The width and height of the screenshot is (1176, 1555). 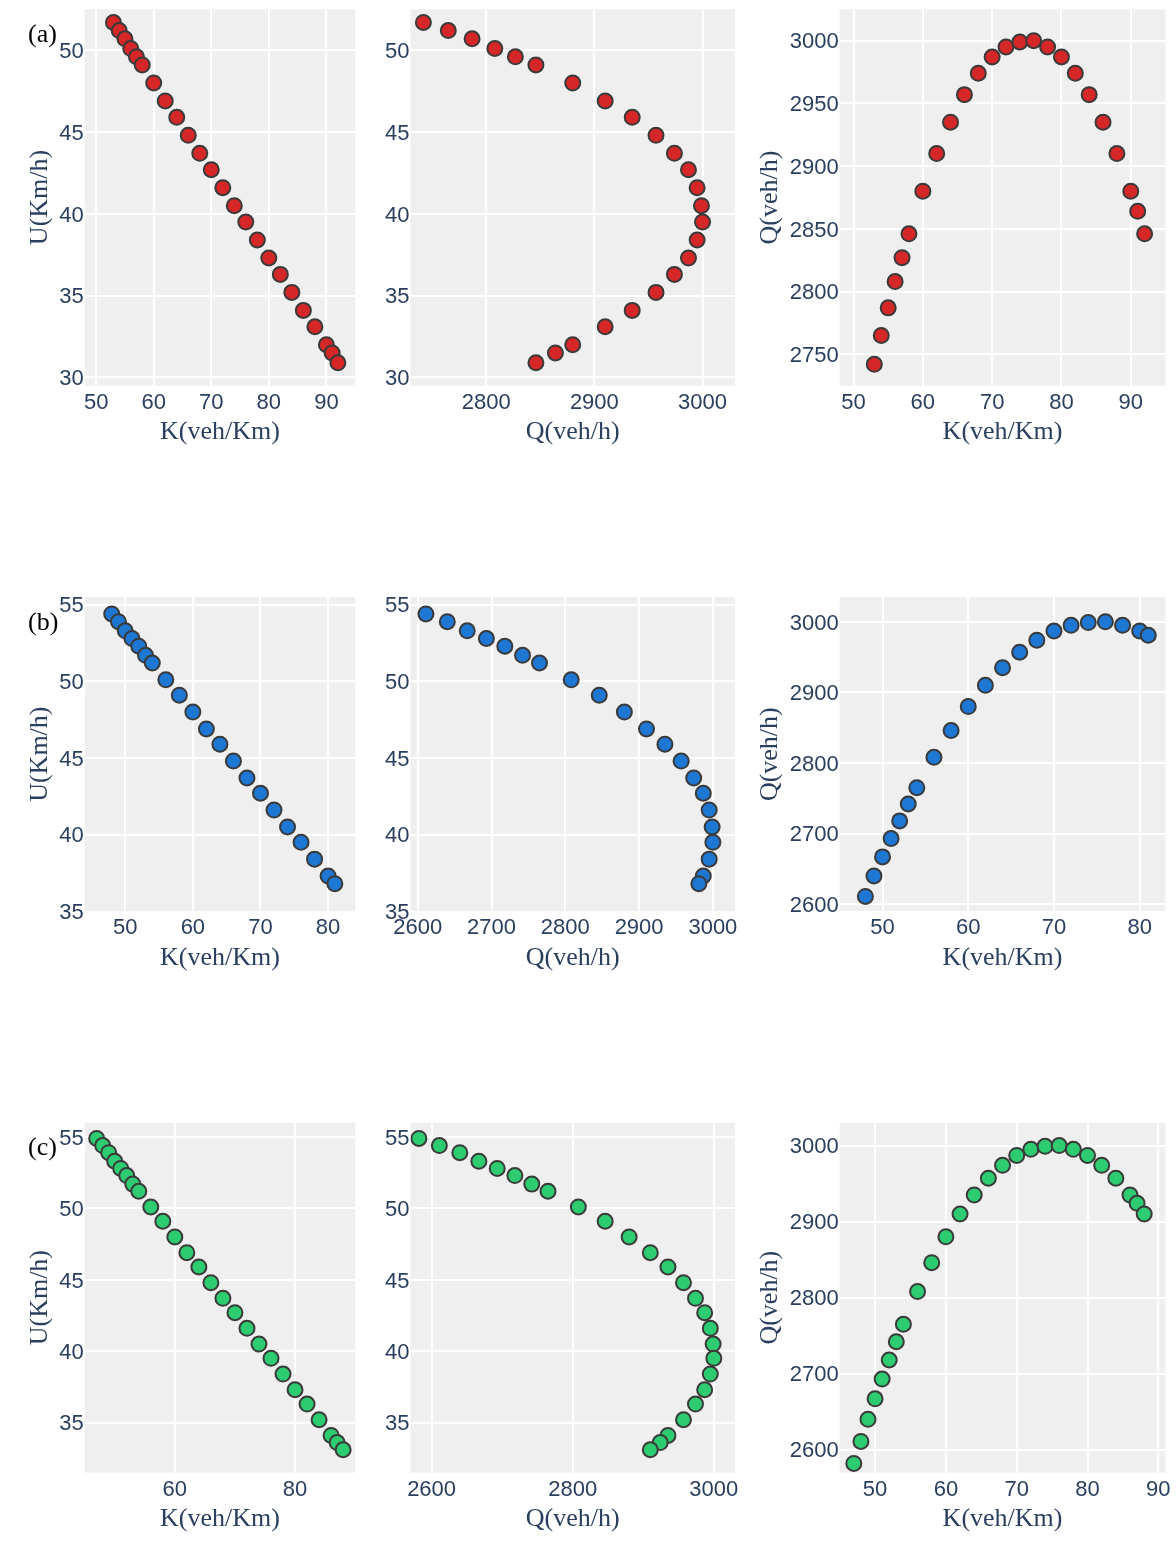 I want to click on text: (a), so click(x=42, y=33).